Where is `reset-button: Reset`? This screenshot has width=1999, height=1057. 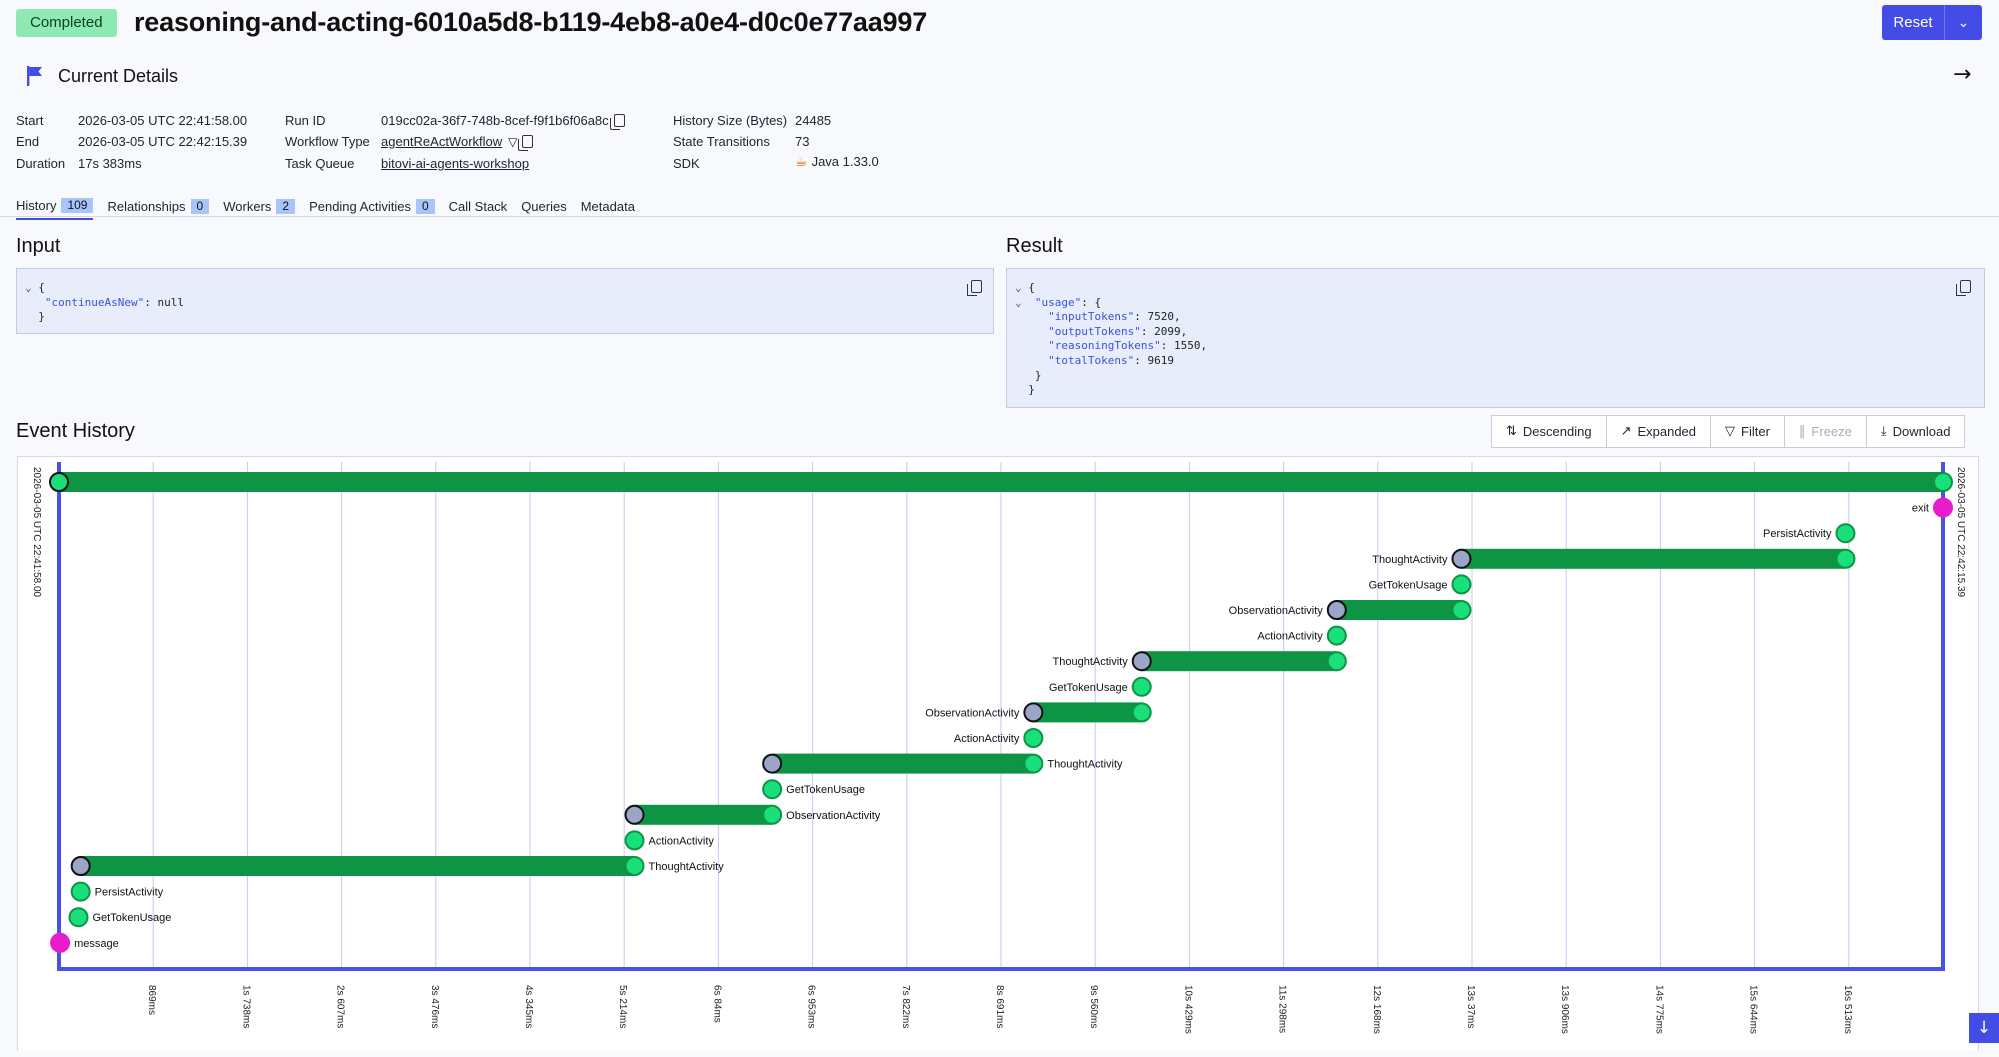
reset-button: Reset is located at coordinates (1913, 22).